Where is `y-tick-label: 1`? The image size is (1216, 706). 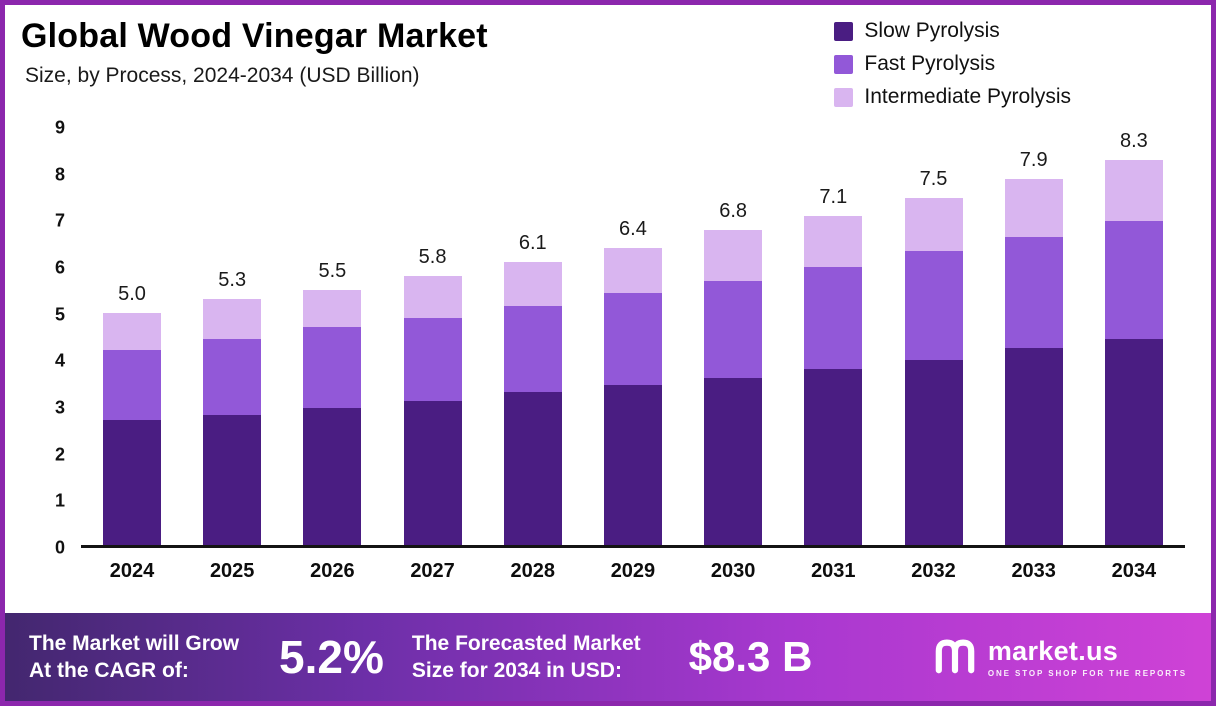
y-tick-label: 1 is located at coordinates (59, 500).